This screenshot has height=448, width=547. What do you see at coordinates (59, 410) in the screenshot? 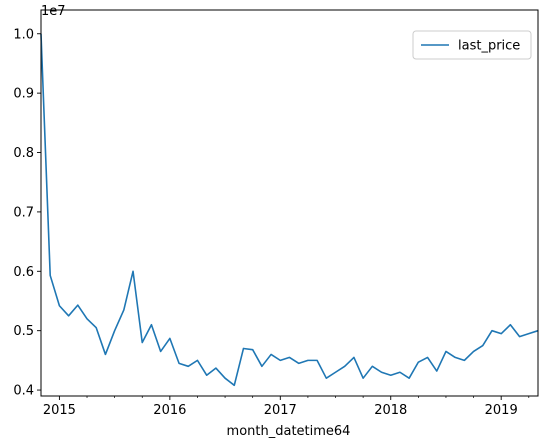
I see `x-tick-label: 2015` at bounding box center [59, 410].